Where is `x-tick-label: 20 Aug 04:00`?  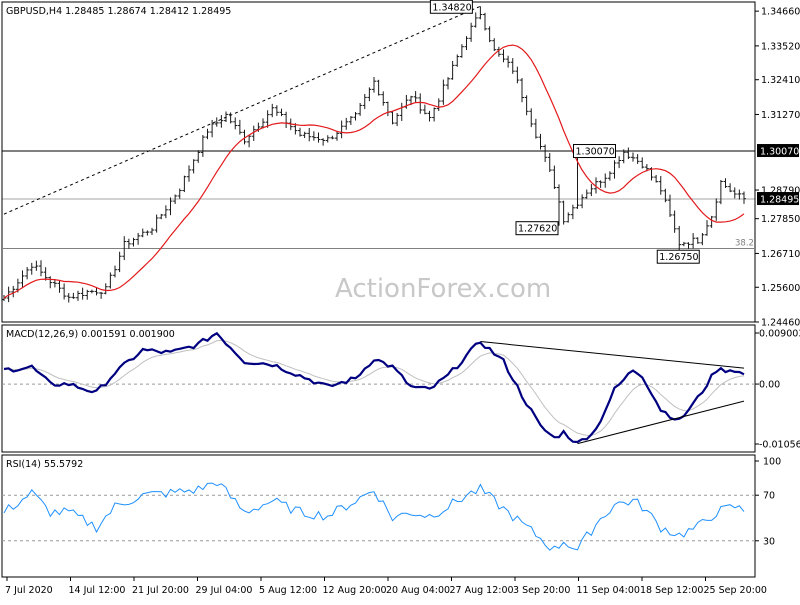
x-tick-label: 20 Aug 04:00 is located at coordinates (418, 590).